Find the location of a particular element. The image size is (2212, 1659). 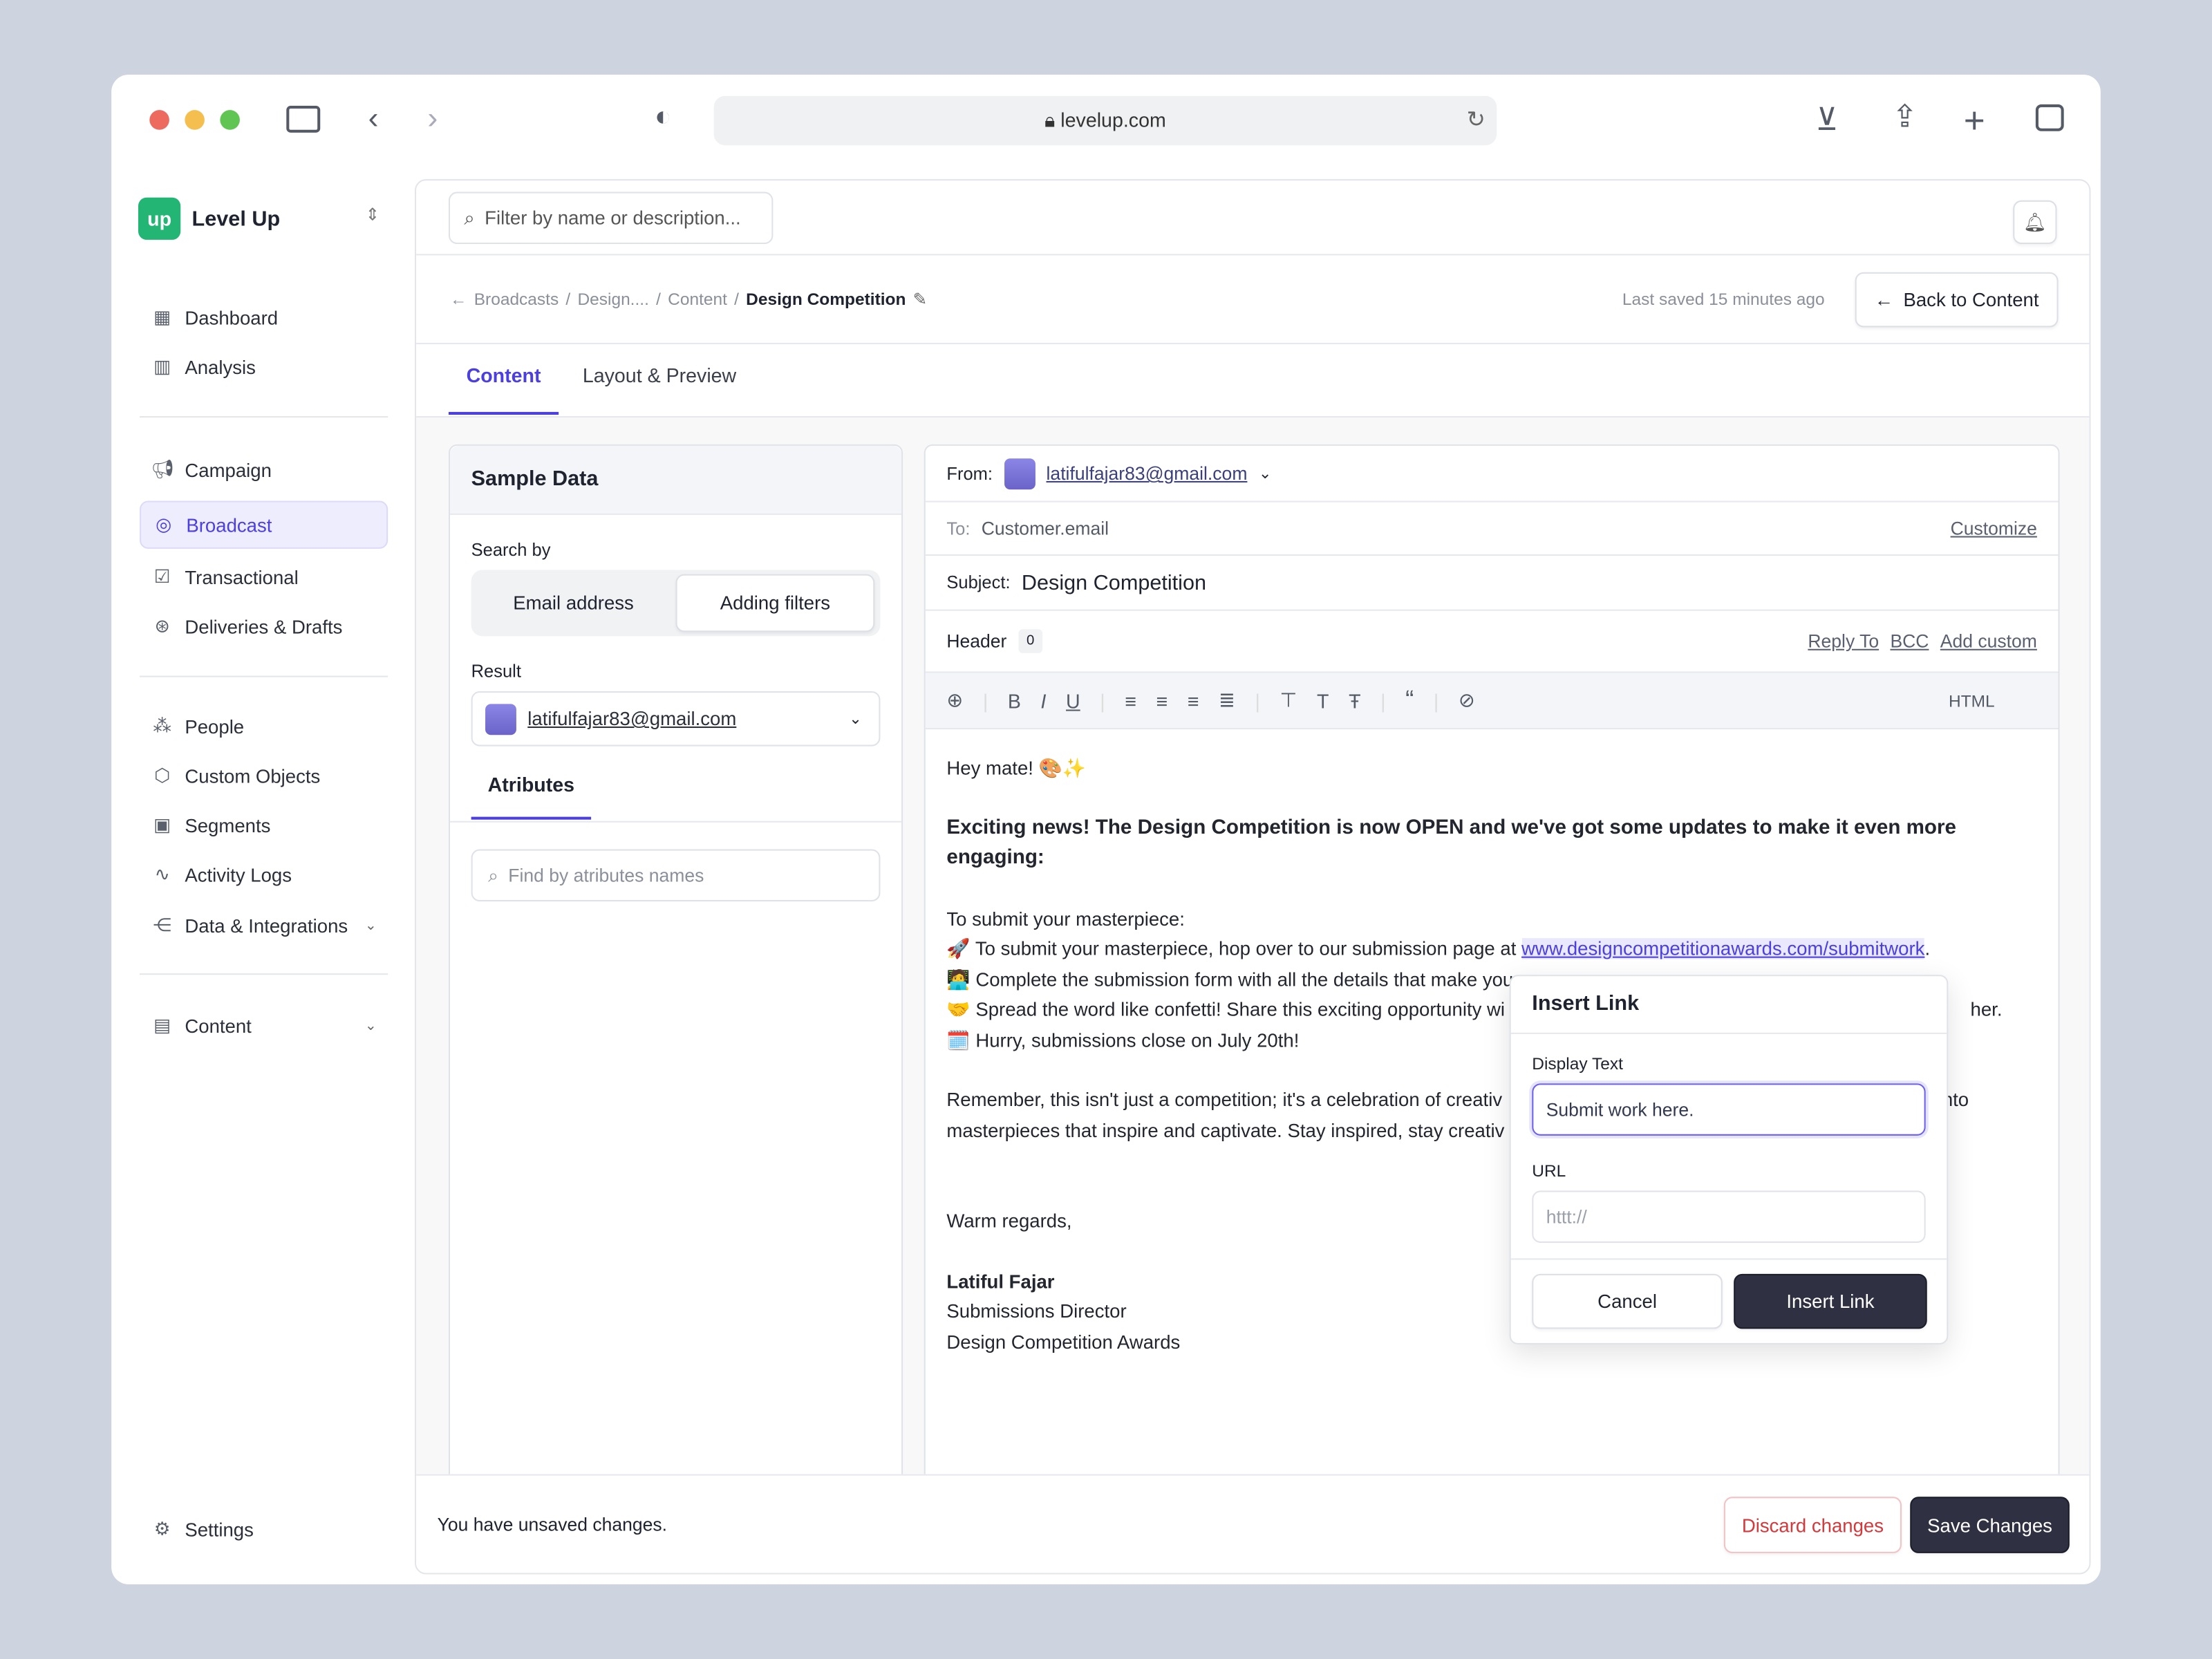

align-center-icon: ≡ is located at coordinates (1162, 700).